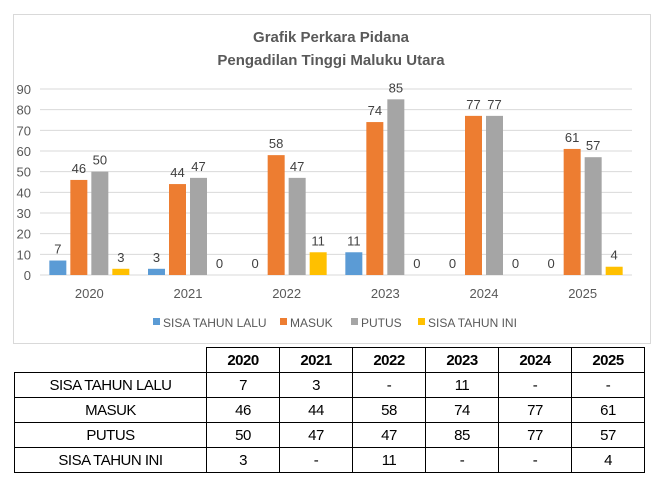 The height and width of the screenshot is (488, 663). What do you see at coordinates (608, 410) in the screenshot?
I see `table-cell: 61` at bounding box center [608, 410].